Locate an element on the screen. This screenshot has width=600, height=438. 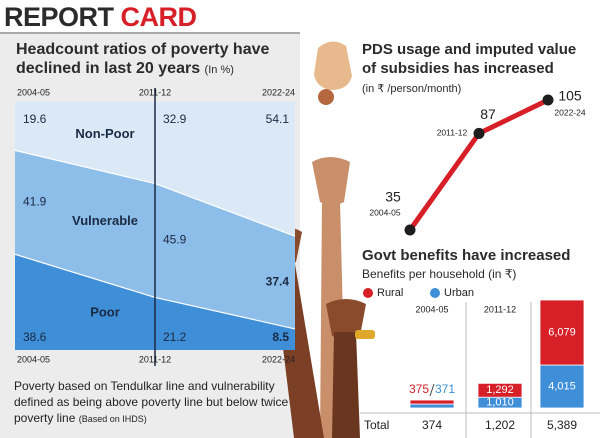
value-label: 19.6 is located at coordinates (35, 119).